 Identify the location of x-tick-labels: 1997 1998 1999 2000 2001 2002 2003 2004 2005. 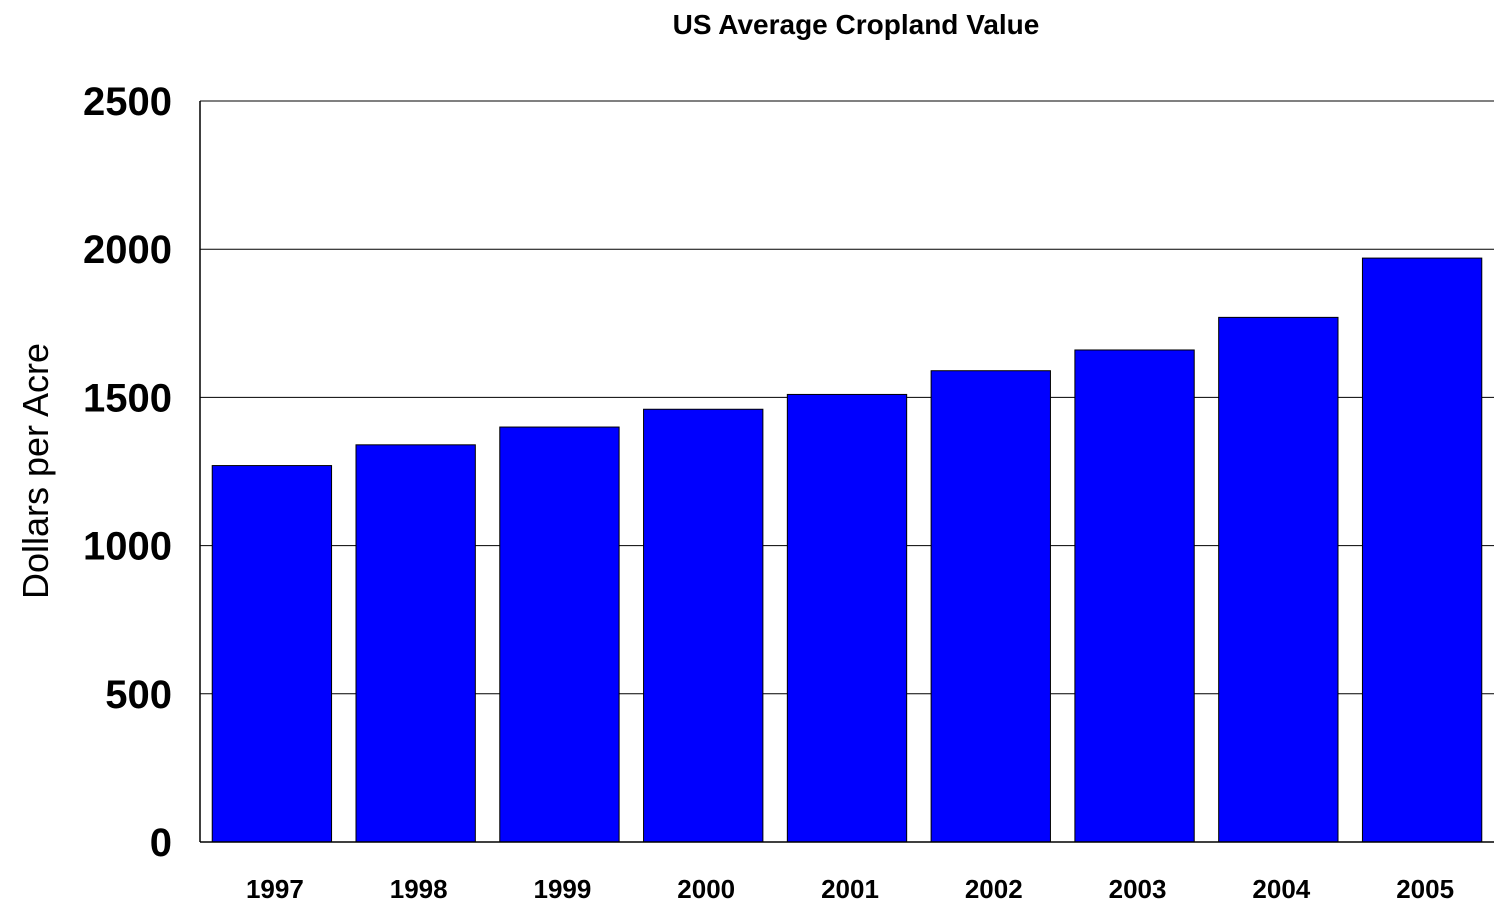
(850, 889).